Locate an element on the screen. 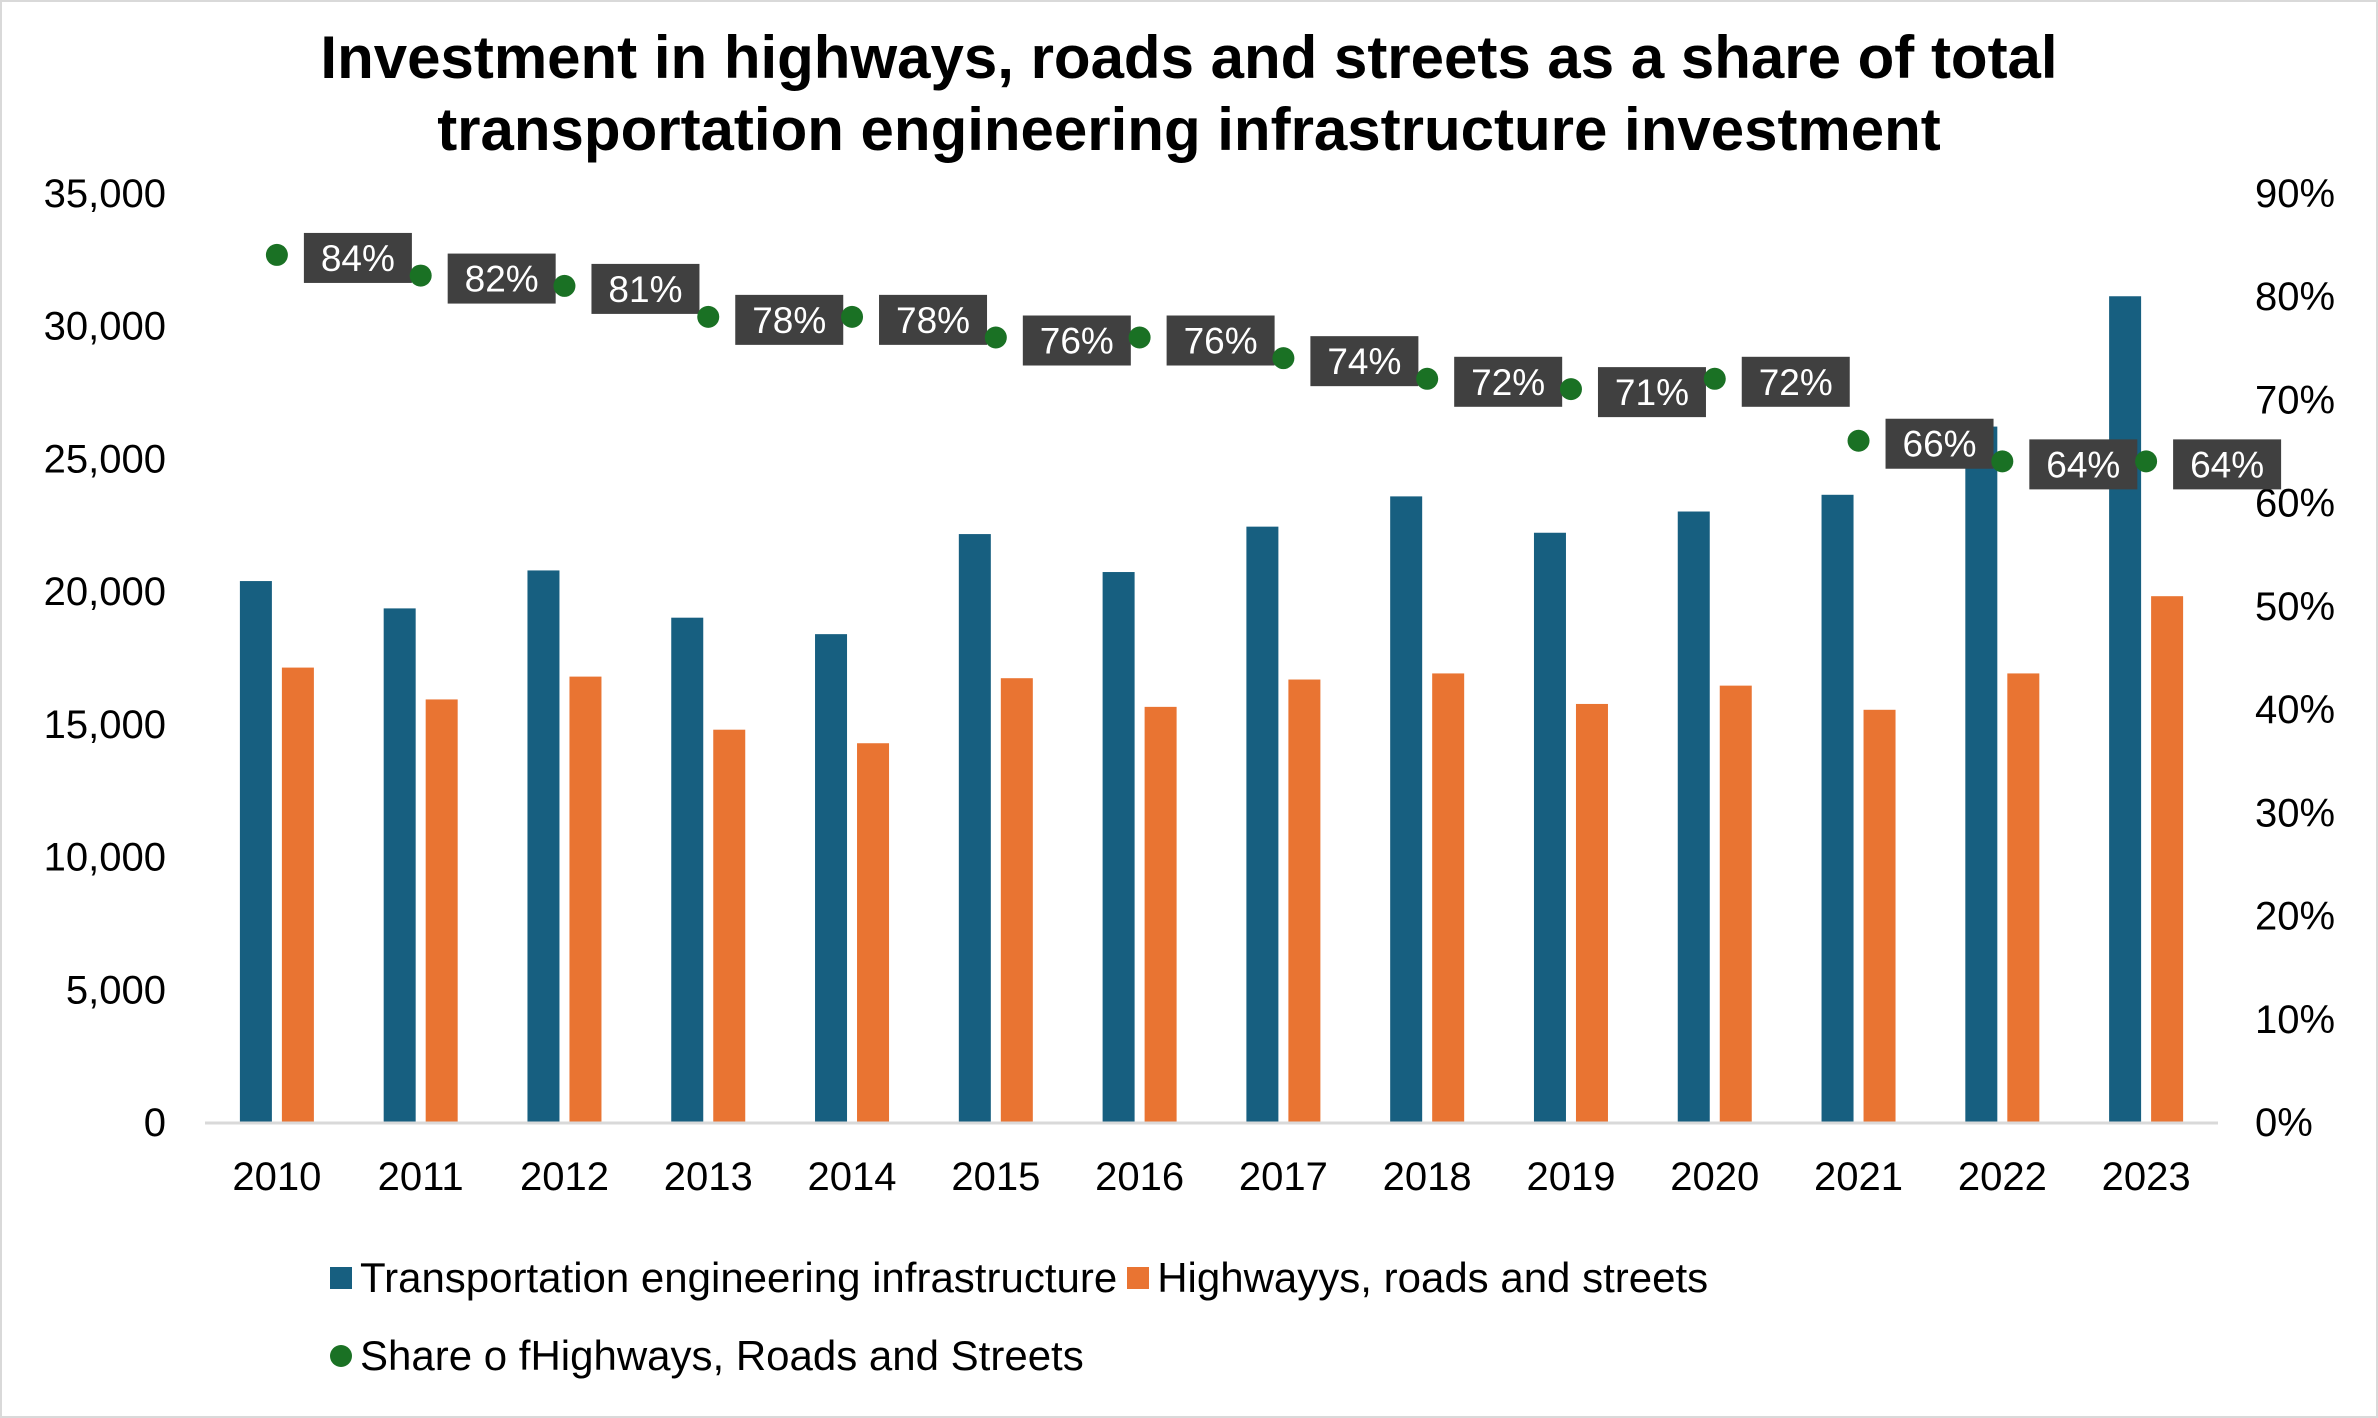  x-tick-label: 2023 is located at coordinates (2146, 1177).